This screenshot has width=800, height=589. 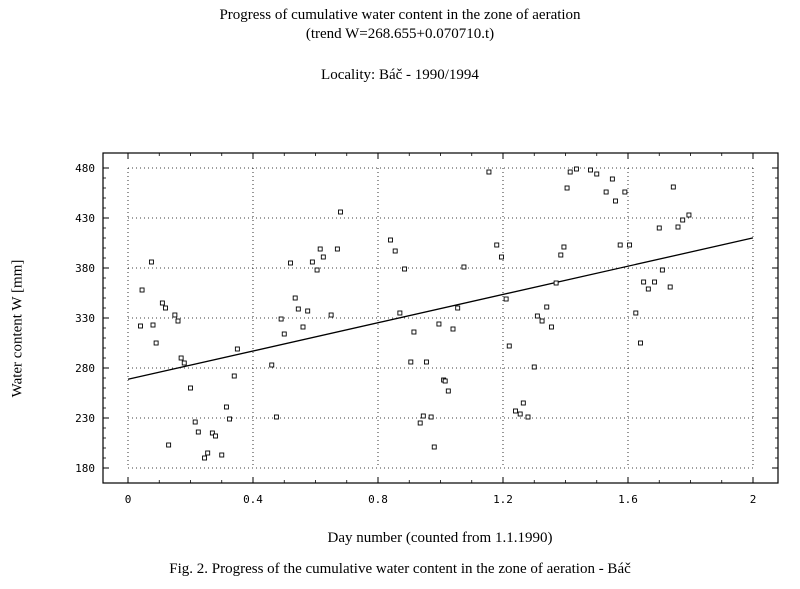 What do you see at coordinates (85, 168) in the screenshot?
I see `y-tick-label: 480` at bounding box center [85, 168].